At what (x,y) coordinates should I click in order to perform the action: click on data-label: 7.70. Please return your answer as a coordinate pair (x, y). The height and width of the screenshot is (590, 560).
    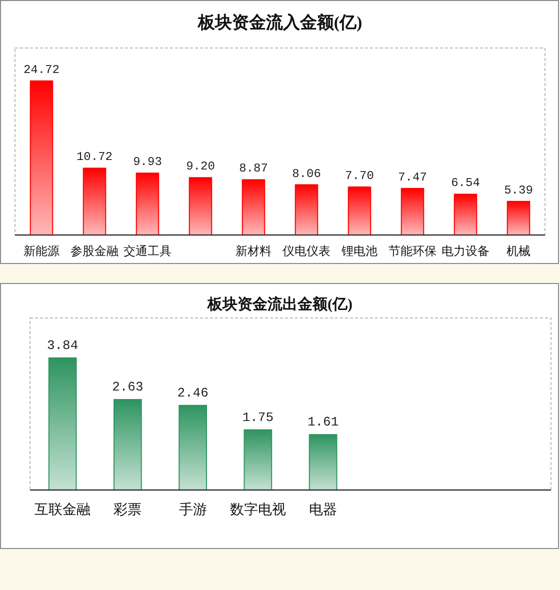
    Looking at the image, I should click on (359, 176).